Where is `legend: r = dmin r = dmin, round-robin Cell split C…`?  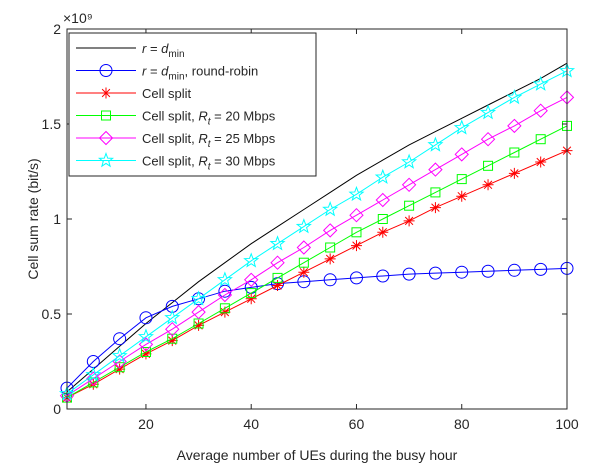
legend: r = dmin r = dmin, round-robin Cell split C… is located at coordinates (192, 104).